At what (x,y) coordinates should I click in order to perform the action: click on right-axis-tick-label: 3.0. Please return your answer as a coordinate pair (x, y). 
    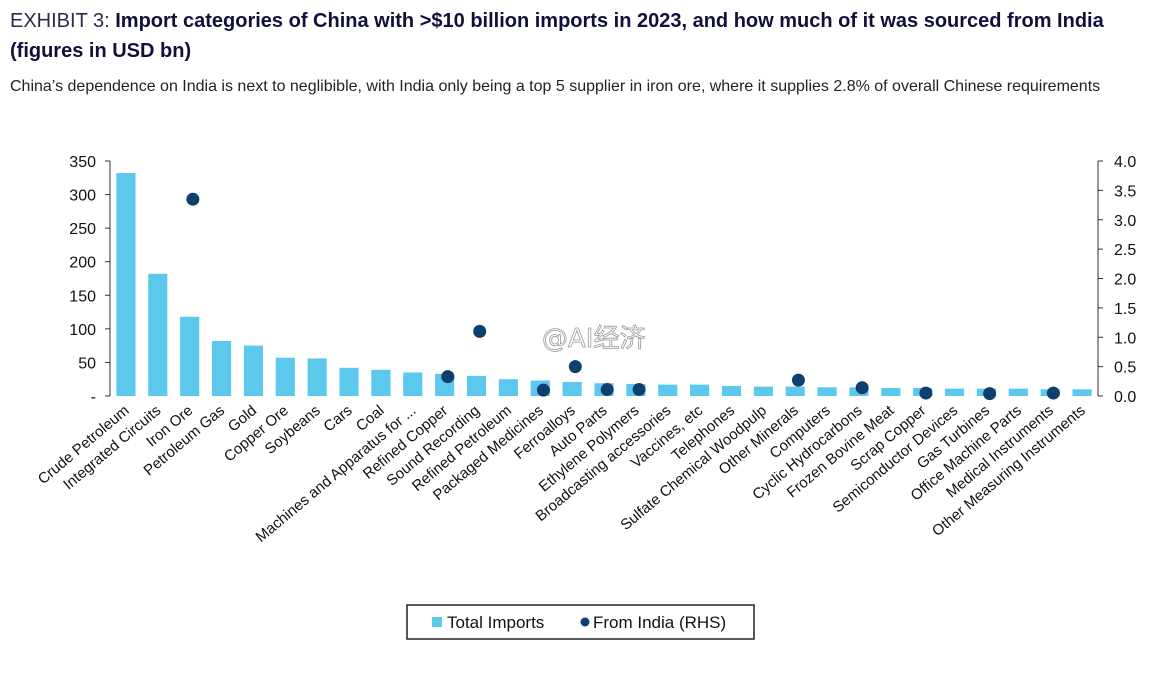
    Looking at the image, I should click on (1125, 221).